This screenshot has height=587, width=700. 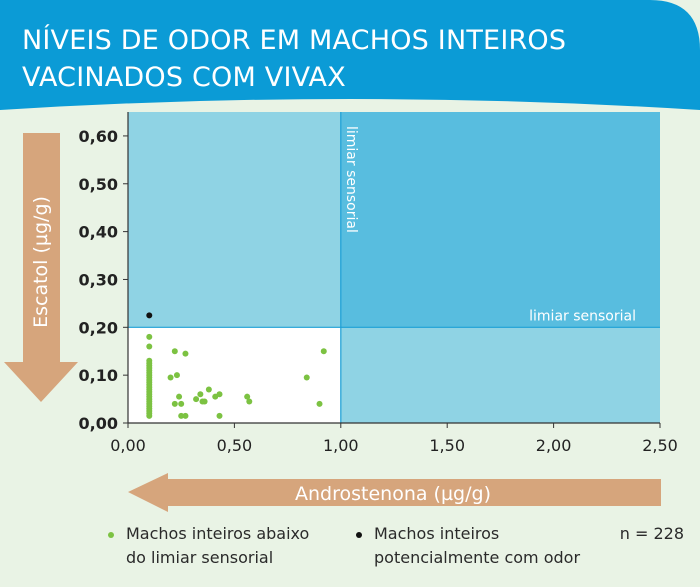 What do you see at coordinates (98, 423) in the screenshot?
I see `y-tick-label: 0,00` at bounding box center [98, 423].